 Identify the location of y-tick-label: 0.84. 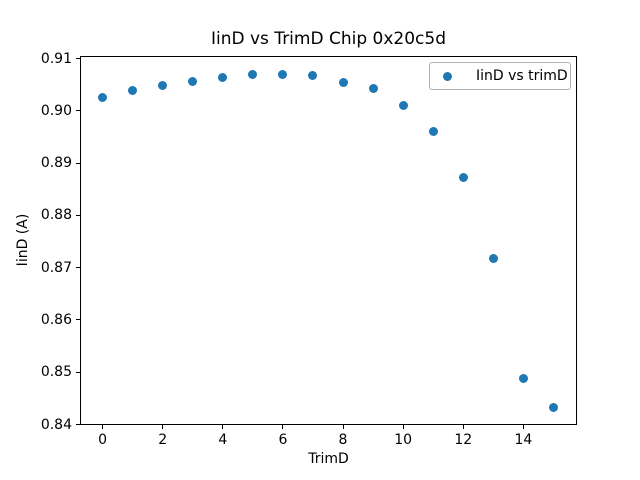
(56, 424).